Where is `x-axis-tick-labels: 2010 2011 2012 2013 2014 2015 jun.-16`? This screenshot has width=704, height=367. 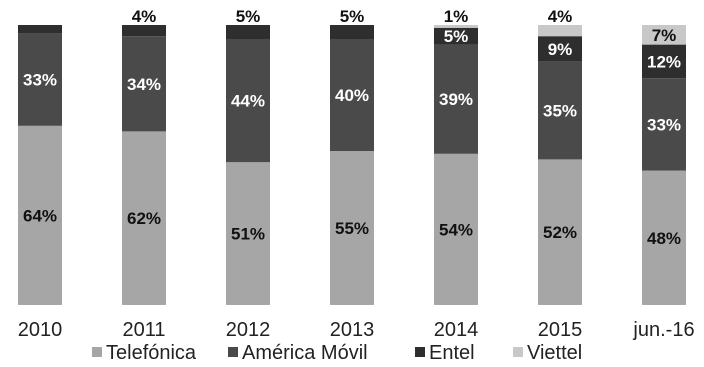
x-axis-tick-labels: 2010 2011 2012 2013 2014 2015 jun.-16 is located at coordinates (356, 330).